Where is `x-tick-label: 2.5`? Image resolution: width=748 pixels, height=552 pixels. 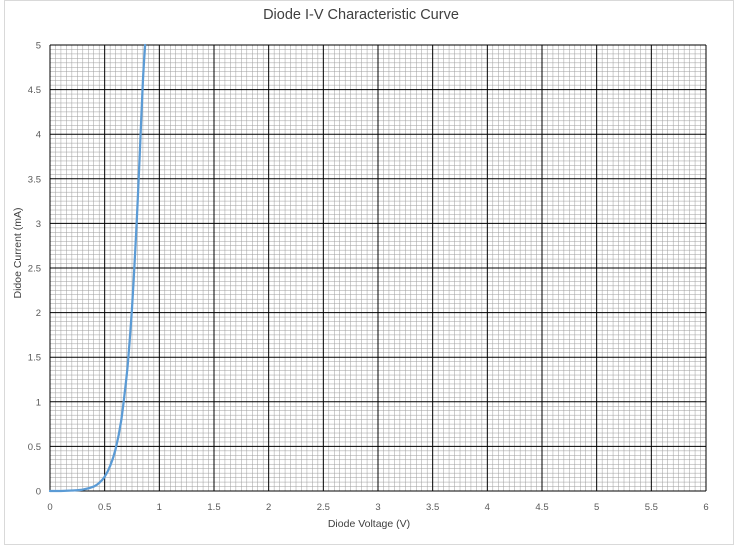 x-tick-label: 2.5 is located at coordinates (323, 507).